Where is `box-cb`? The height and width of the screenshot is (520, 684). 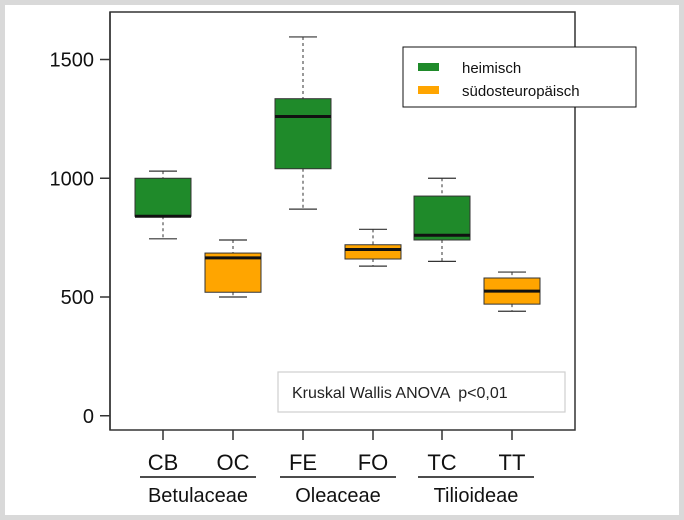
box-cb is located at coordinates (163, 205).